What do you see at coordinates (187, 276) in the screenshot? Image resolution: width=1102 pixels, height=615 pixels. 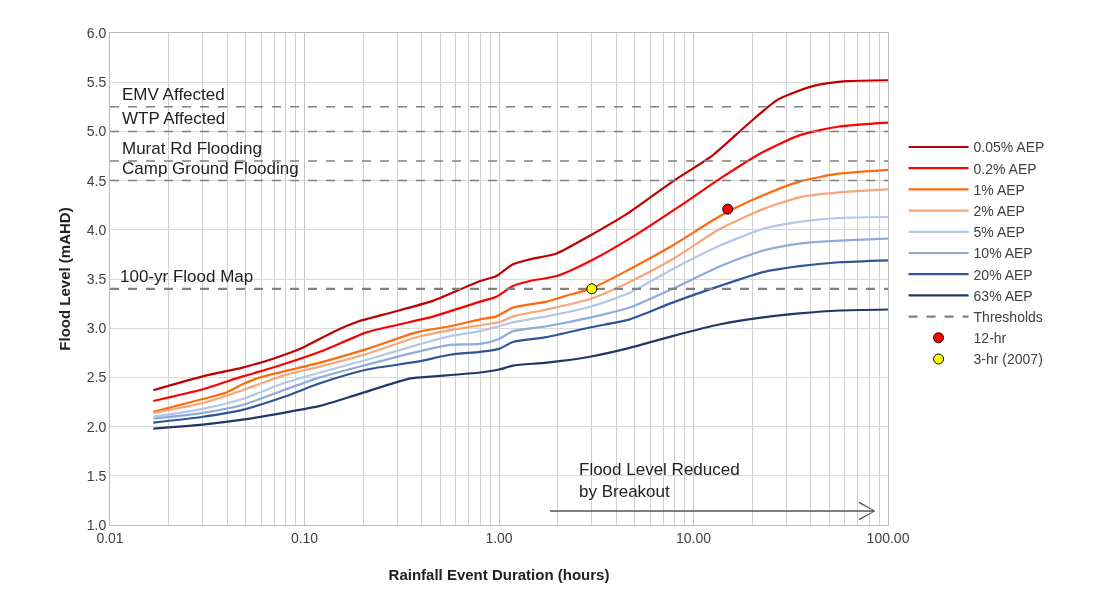 I see `annotation: 100-yr Flood Map` at bounding box center [187, 276].